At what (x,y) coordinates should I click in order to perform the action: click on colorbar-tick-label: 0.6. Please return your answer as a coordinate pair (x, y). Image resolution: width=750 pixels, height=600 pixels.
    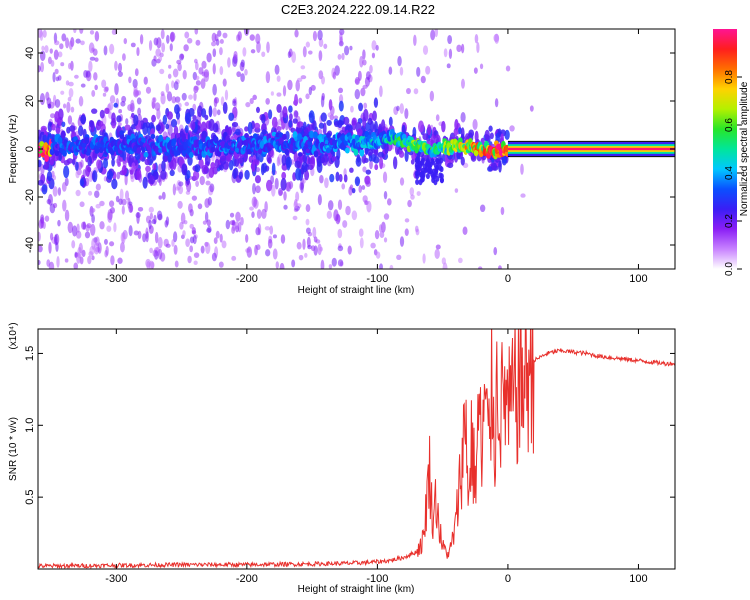
    Looking at the image, I should click on (729, 125).